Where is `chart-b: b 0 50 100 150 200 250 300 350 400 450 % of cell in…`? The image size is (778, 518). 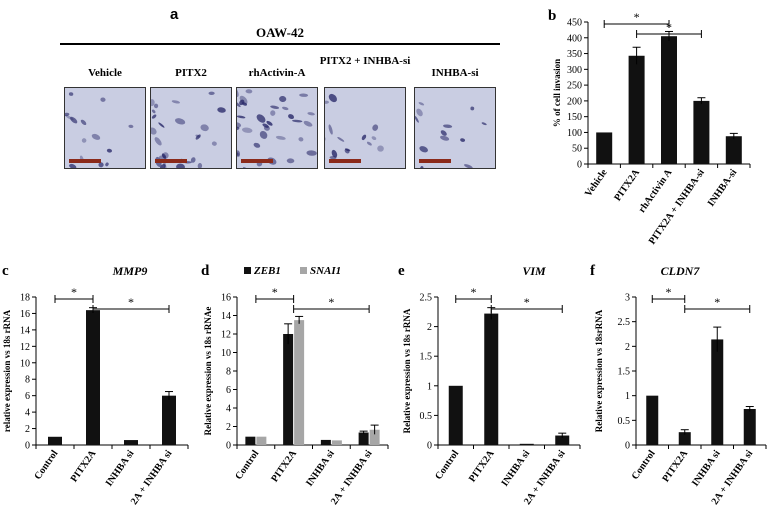 chart-b: b 0 50 100 150 200 250 300 350 400 450 % of cell in… is located at coordinates (649, 127).